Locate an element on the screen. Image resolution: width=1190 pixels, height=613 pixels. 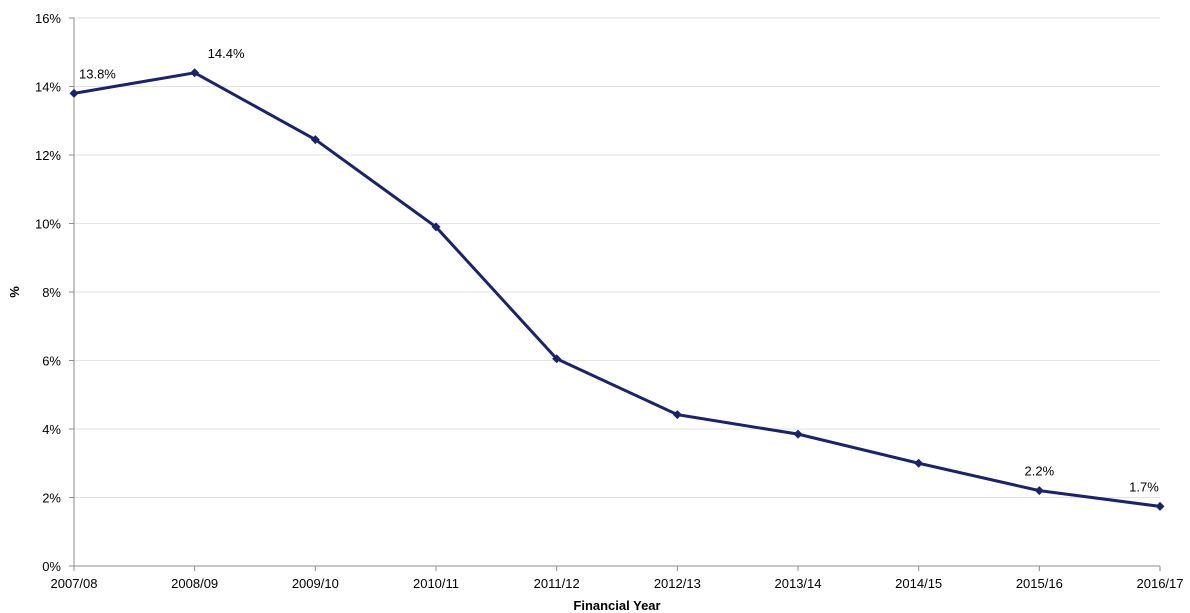
y-tick-label: 6% is located at coordinates (51, 361).